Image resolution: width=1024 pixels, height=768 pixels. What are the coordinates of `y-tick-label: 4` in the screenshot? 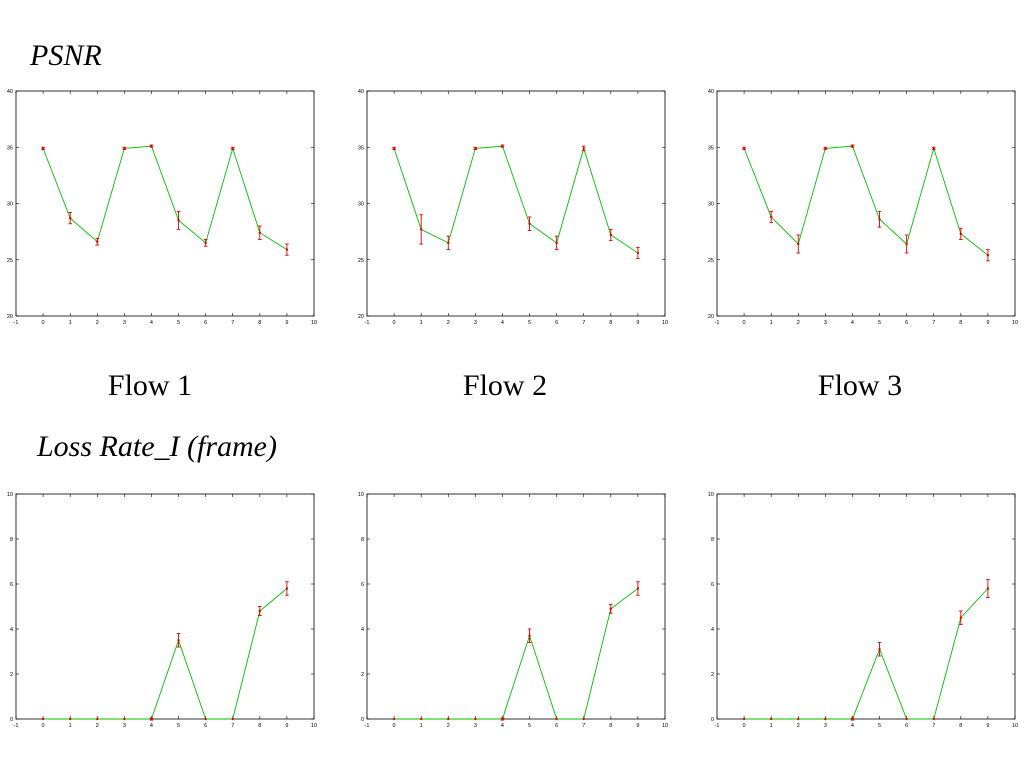 It's located at (362, 630).